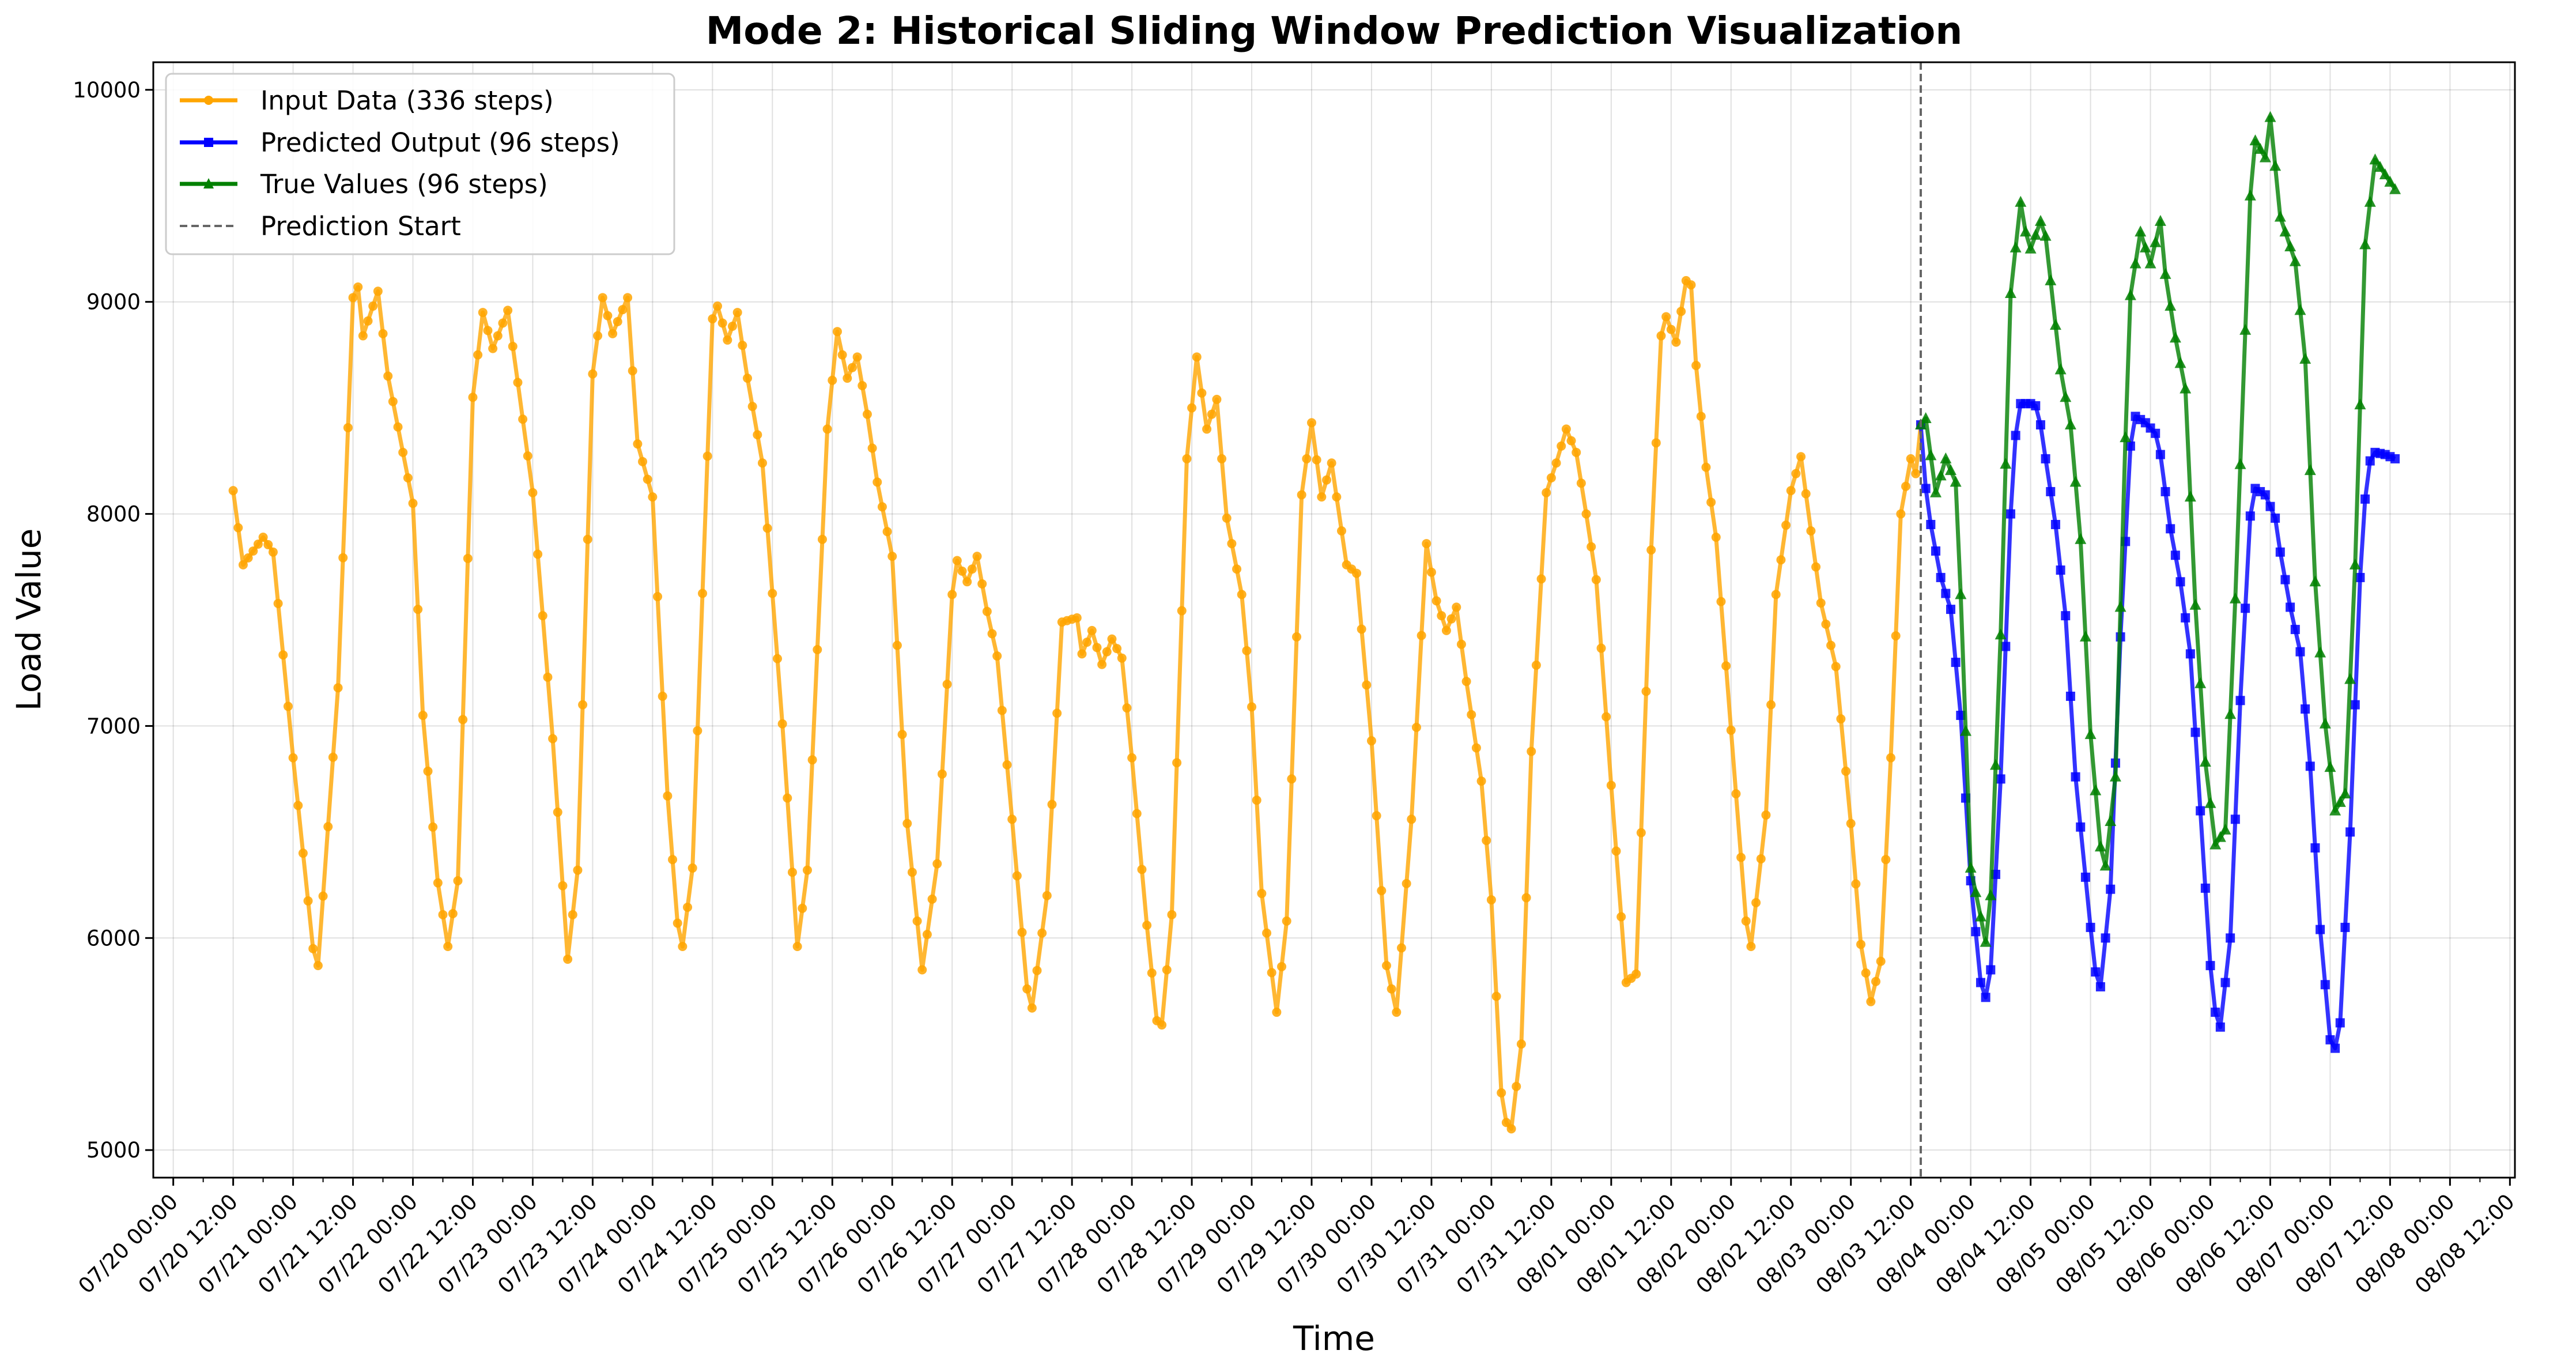  I want to click on x-axis-label: Time, so click(1334, 1338).